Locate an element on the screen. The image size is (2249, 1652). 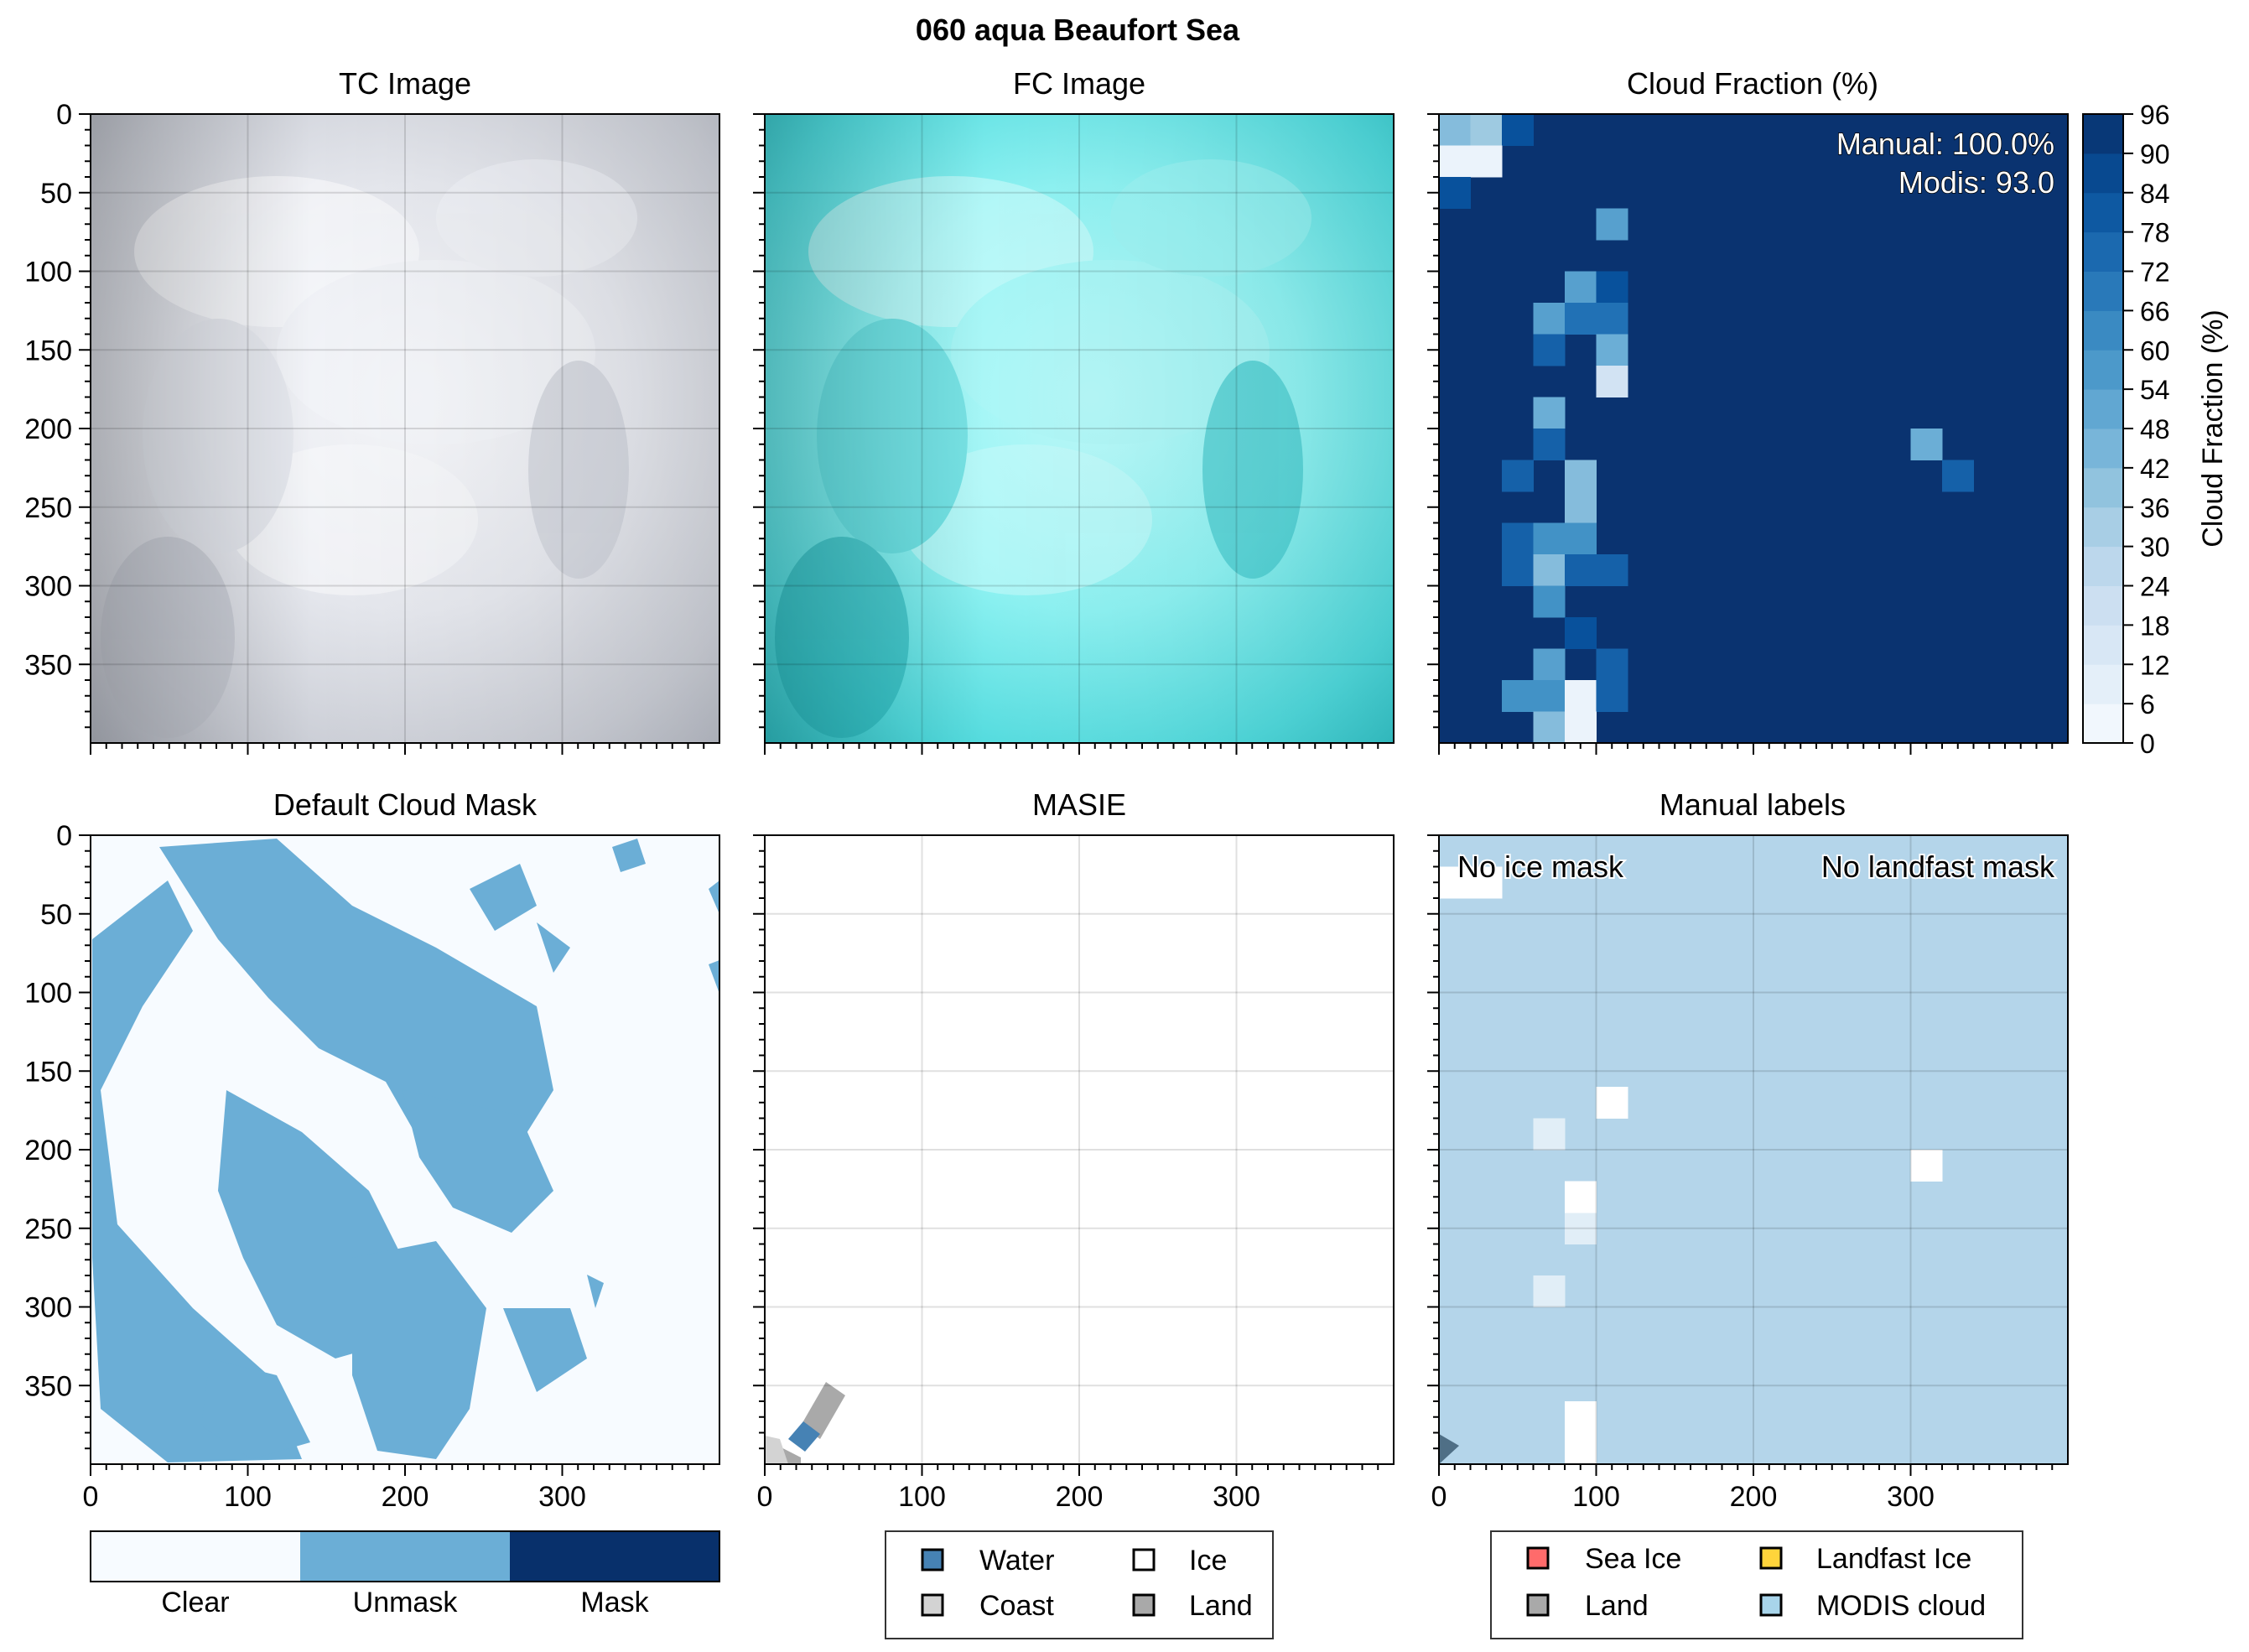
manual-note-right: No landfast mask is located at coordinates (1938, 866).